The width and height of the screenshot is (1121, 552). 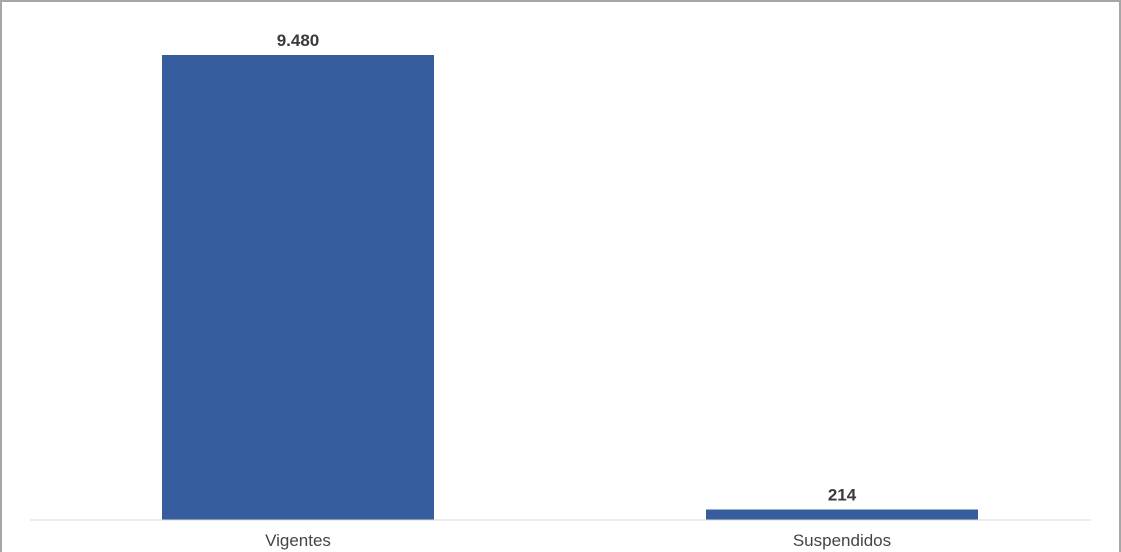 I want to click on bar-suspendidos, so click(x=842, y=514).